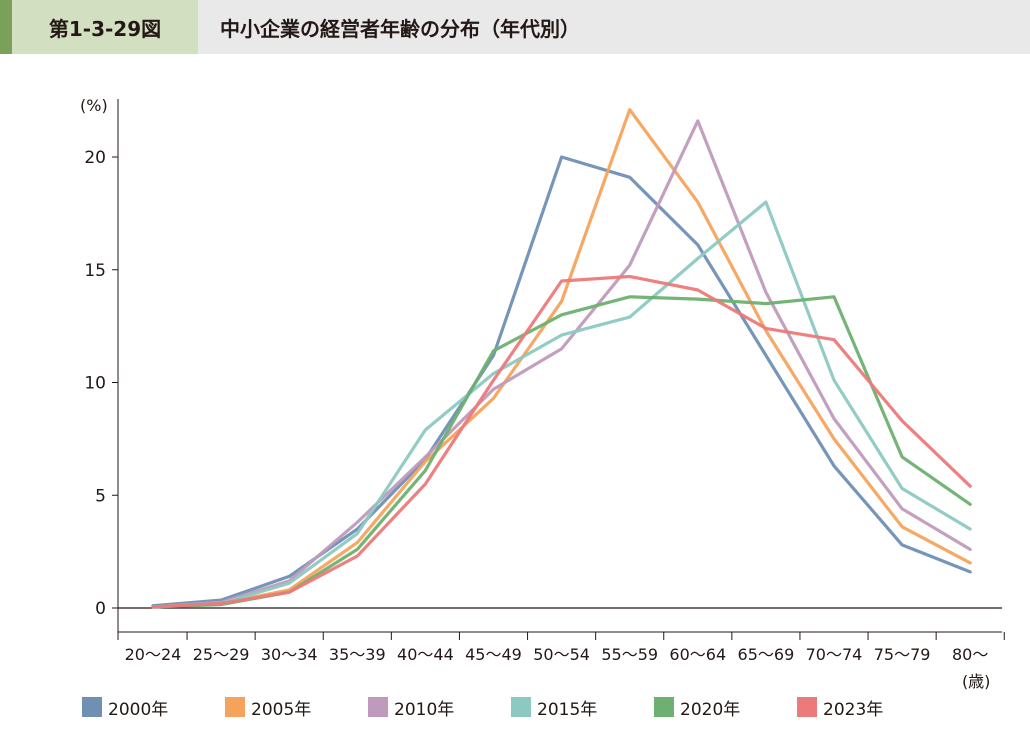 This screenshot has width=1030, height=733. I want to click on legend-label: 2000年, so click(138, 709).